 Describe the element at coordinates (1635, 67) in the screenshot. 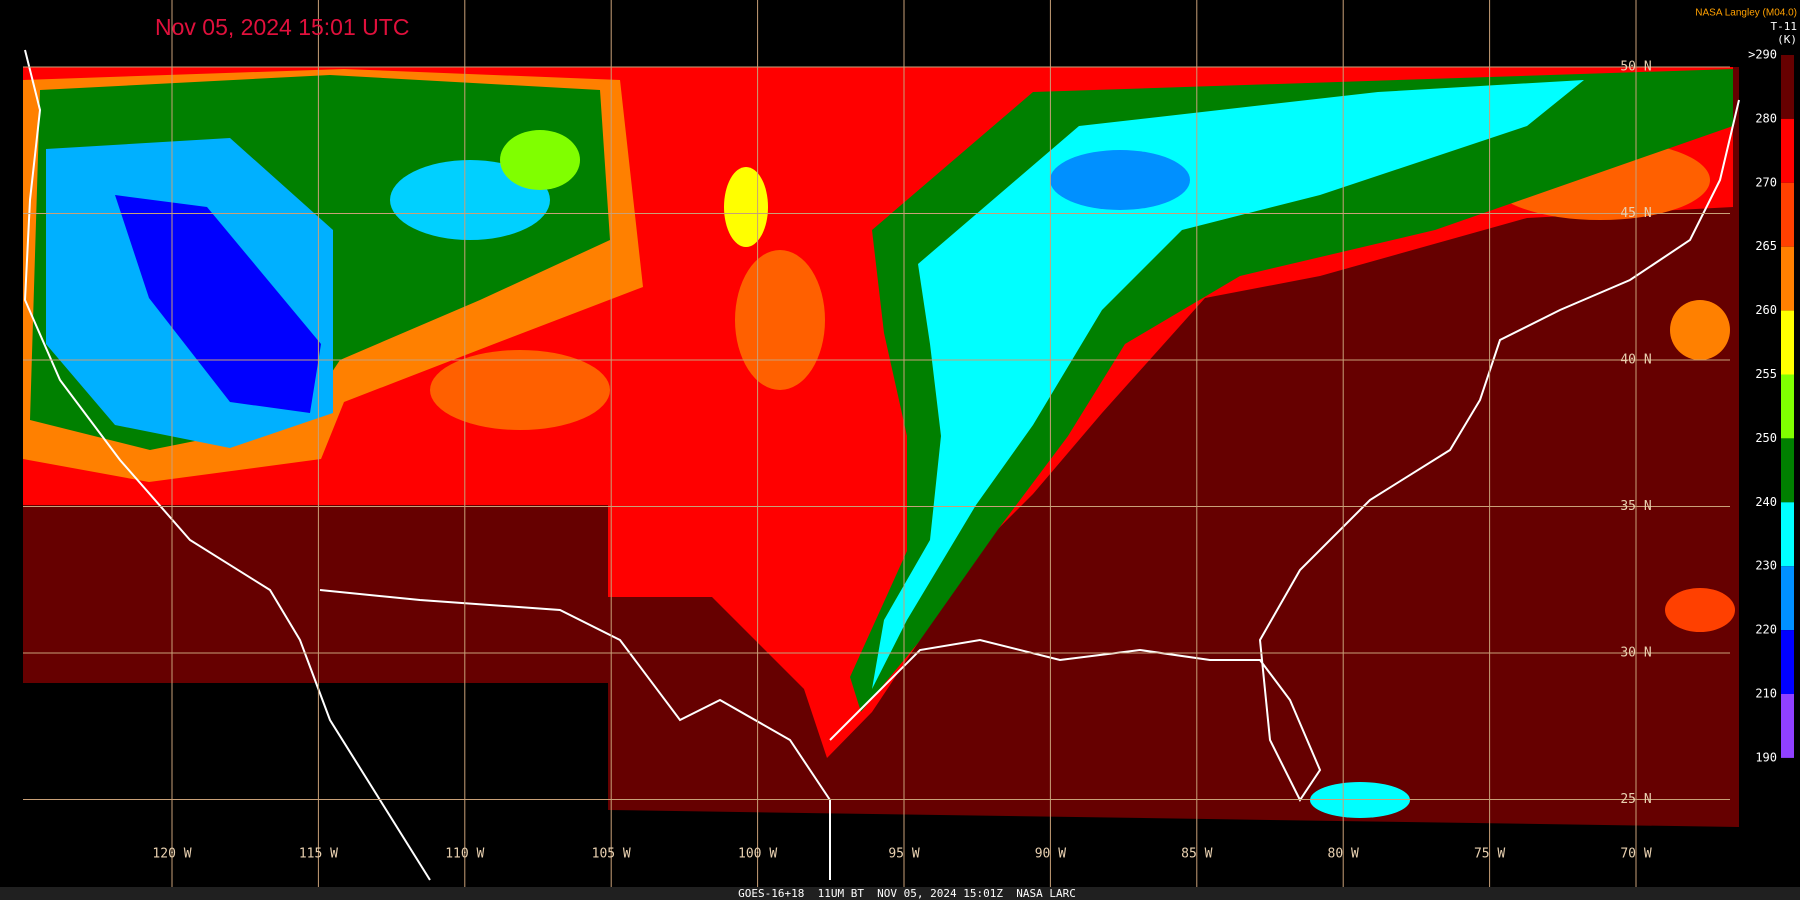

I see `latitude-label: 50 N` at that location.